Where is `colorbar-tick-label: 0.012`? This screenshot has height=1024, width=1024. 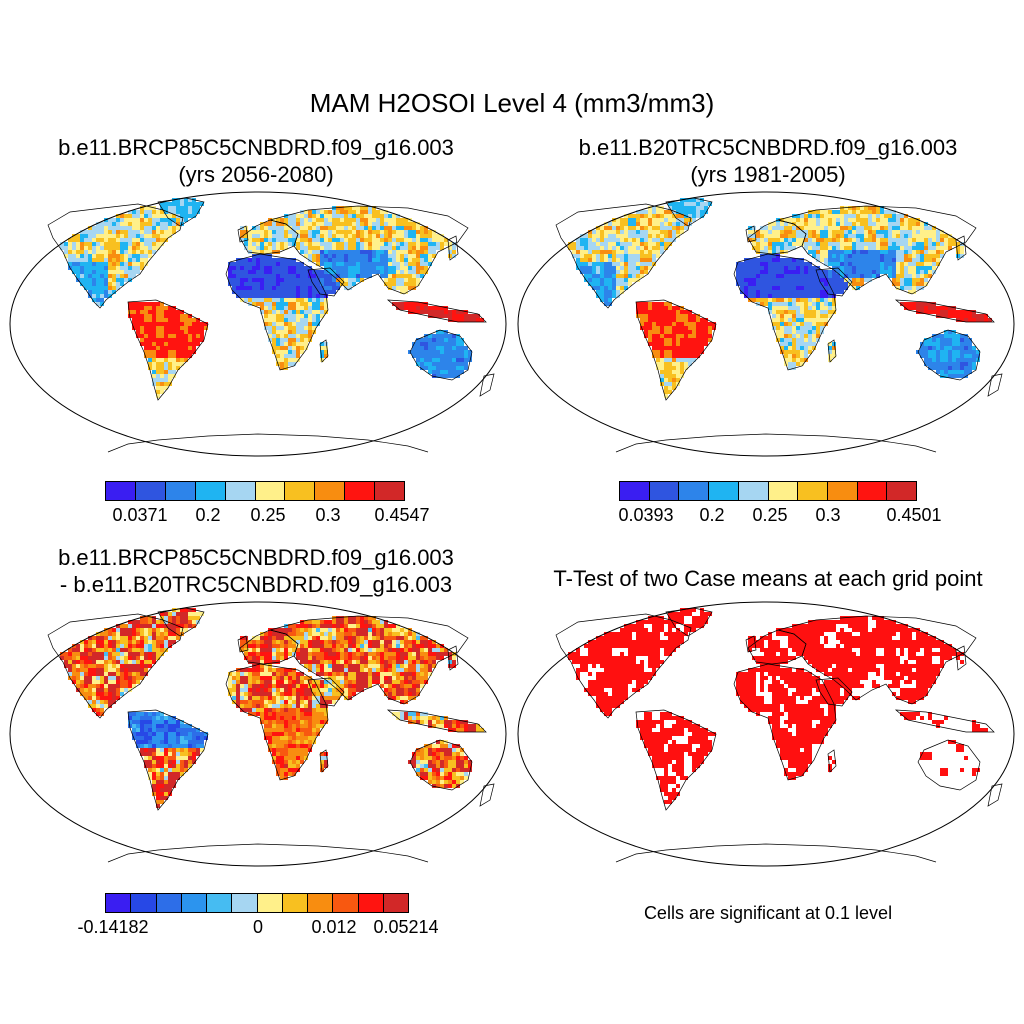 colorbar-tick-label: 0.012 is located at coordinates (334, 927).